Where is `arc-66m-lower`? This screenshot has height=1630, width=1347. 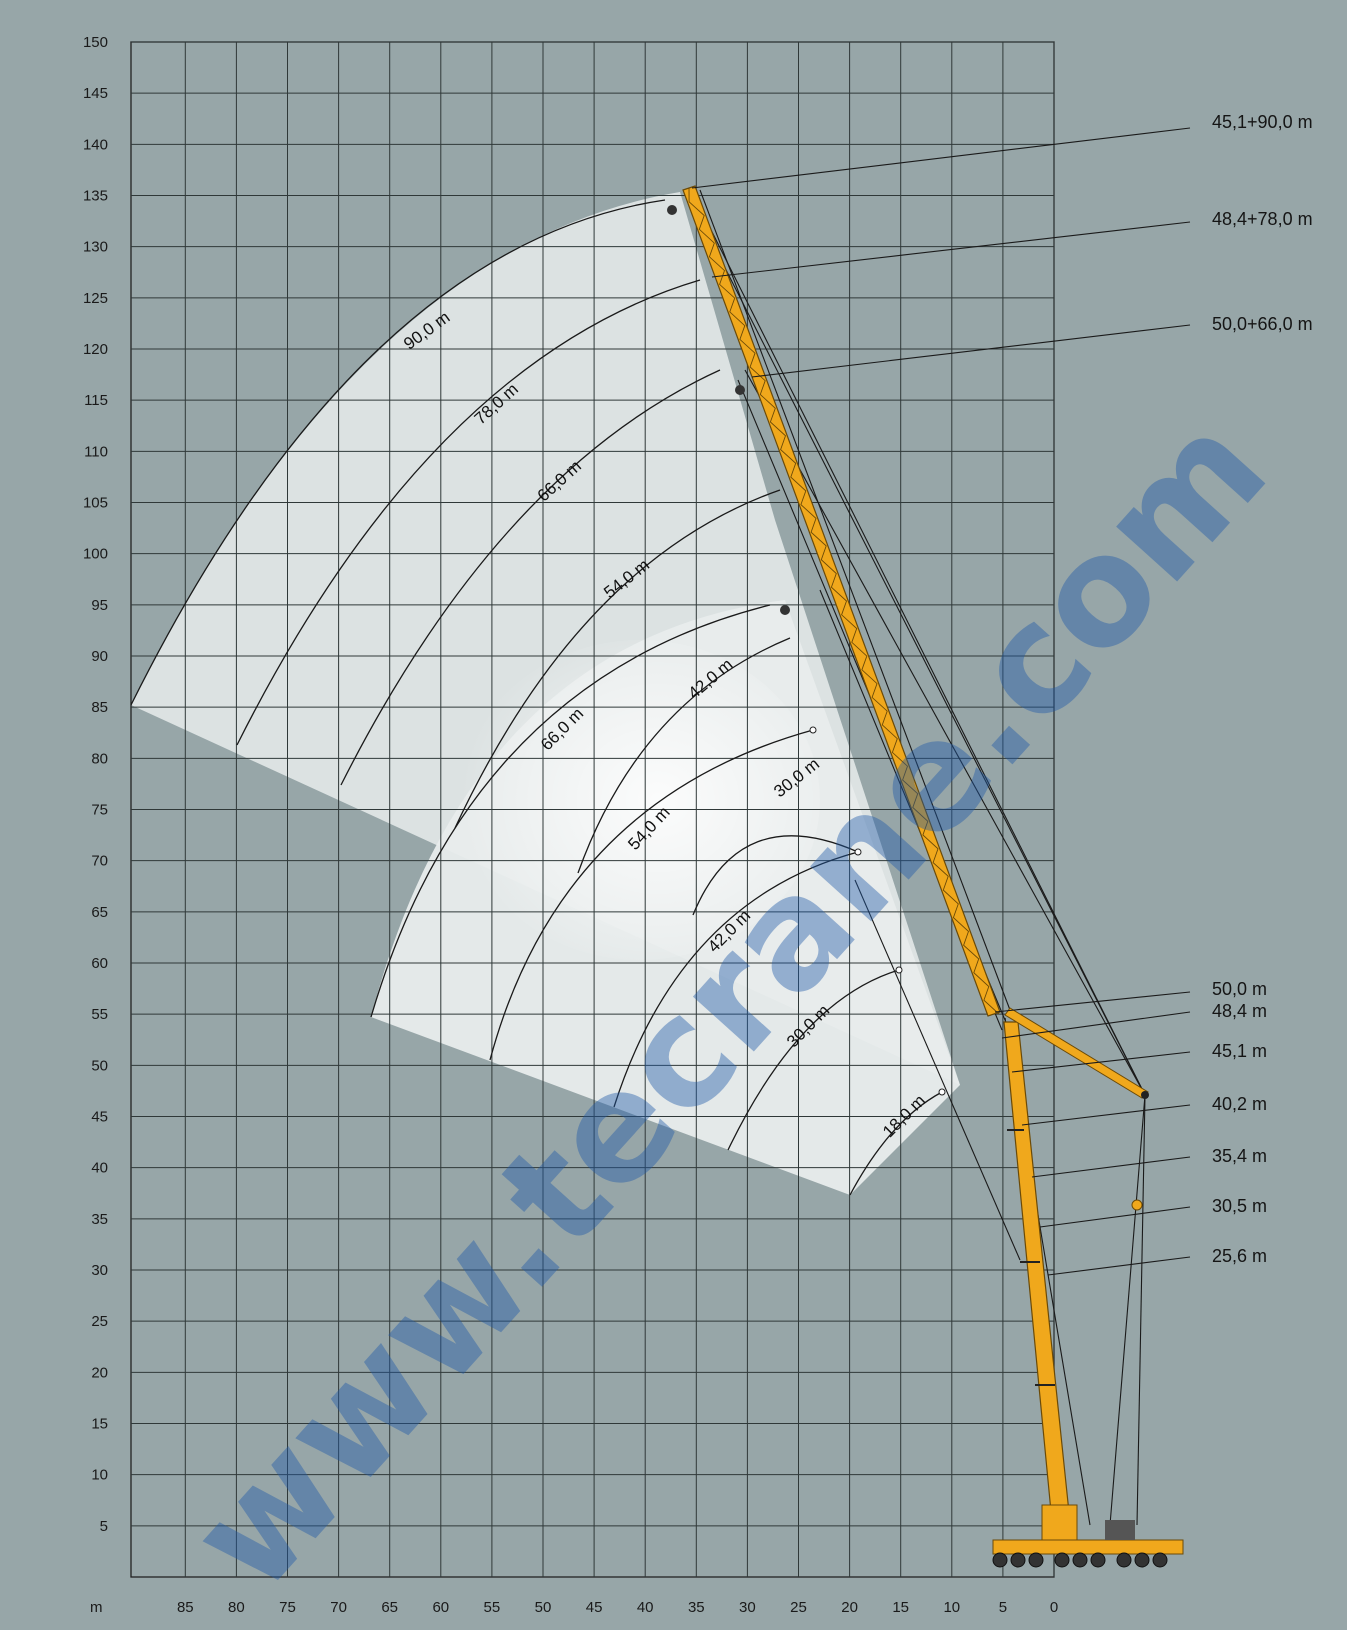
arc-66m-lower is located at coordinates (570, 811).